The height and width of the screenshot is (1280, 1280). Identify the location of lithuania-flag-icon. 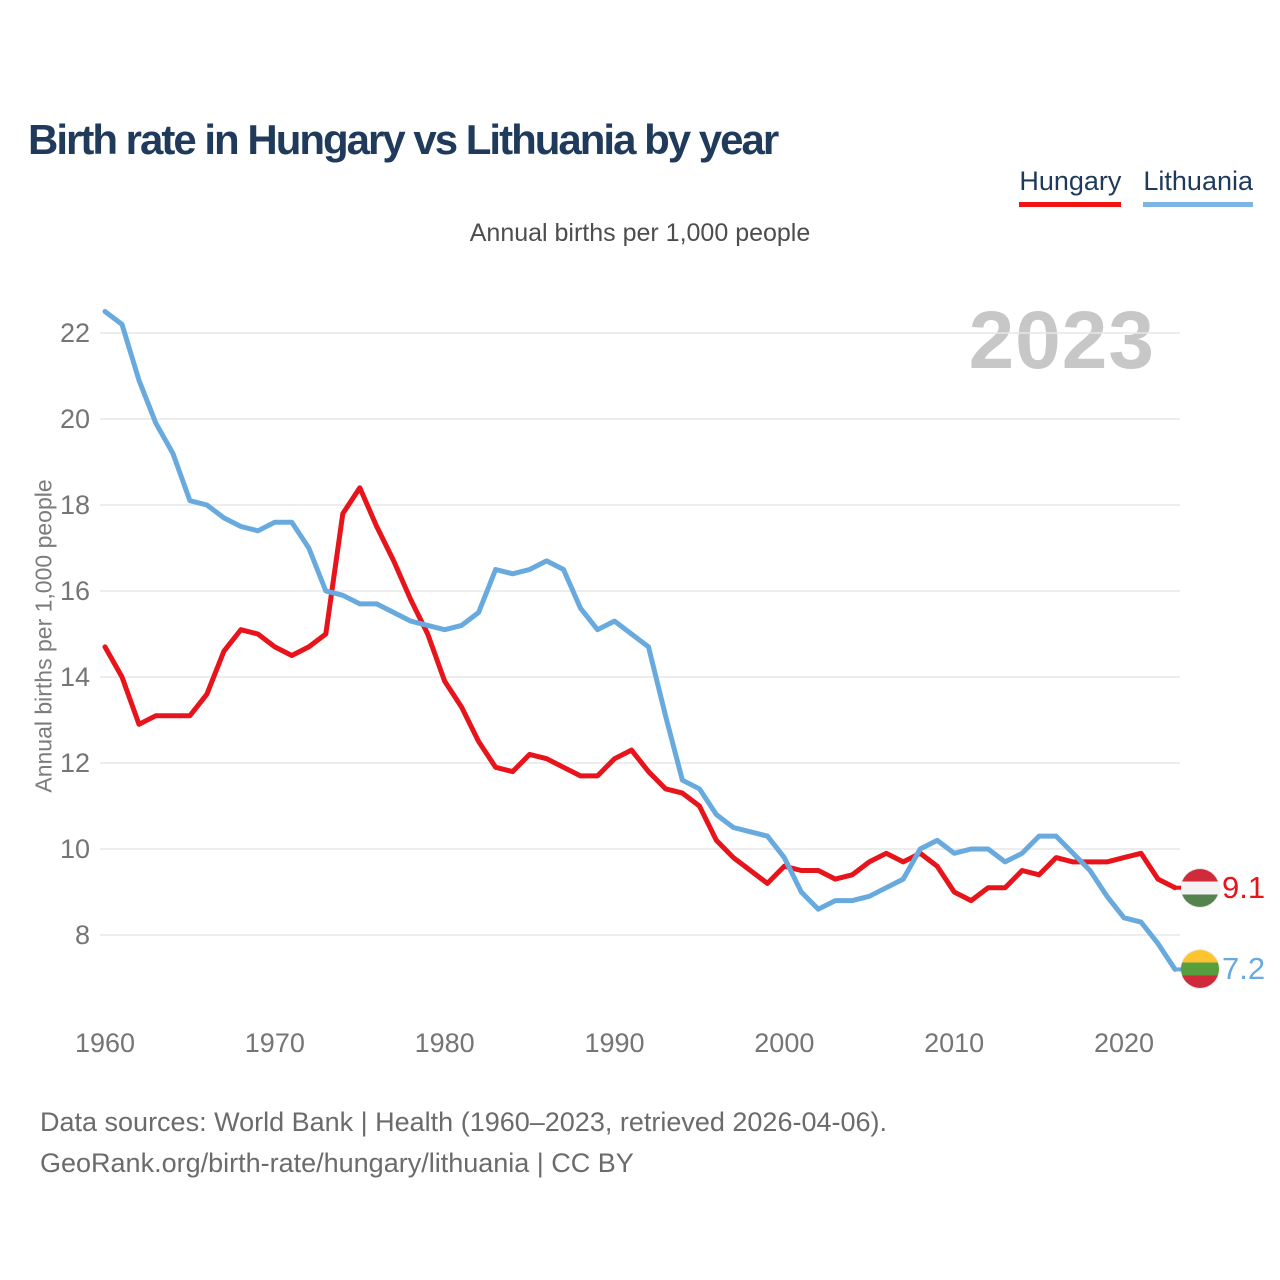
(1200, 969).